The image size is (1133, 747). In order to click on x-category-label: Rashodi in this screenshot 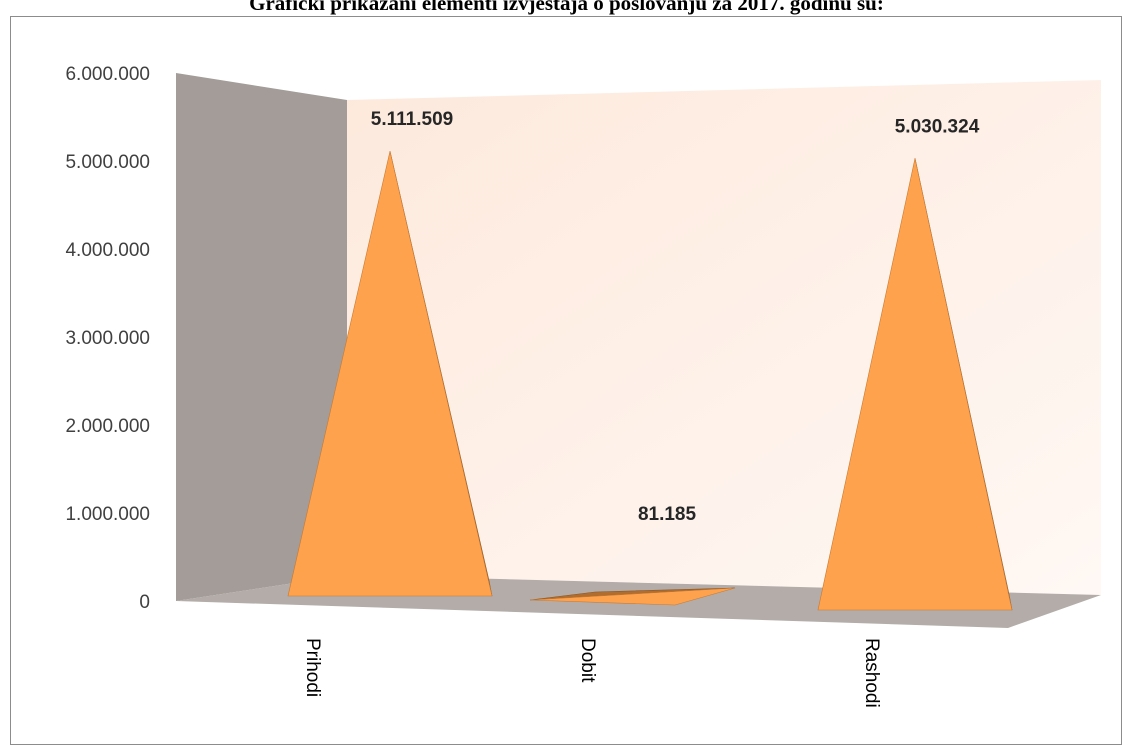, I will do `click(871, 673)`.